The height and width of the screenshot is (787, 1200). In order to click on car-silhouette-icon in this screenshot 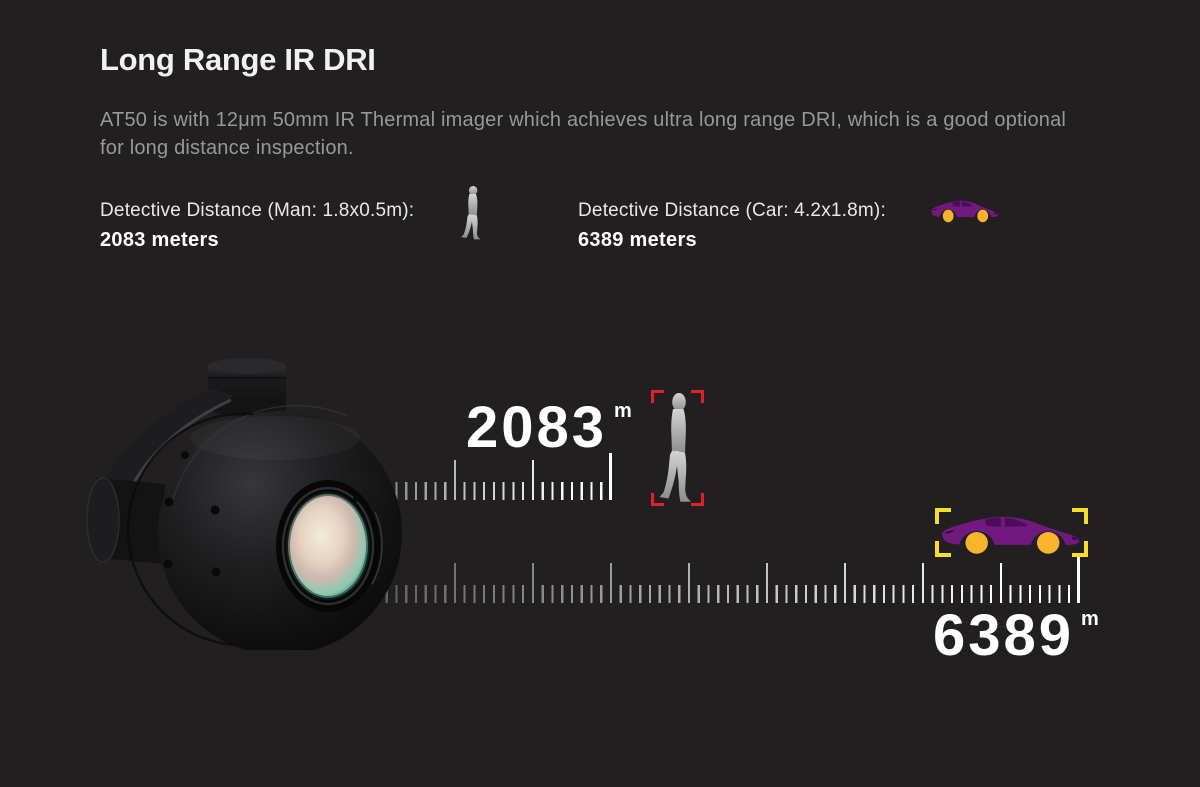, I will do `click(1010, 535)`.